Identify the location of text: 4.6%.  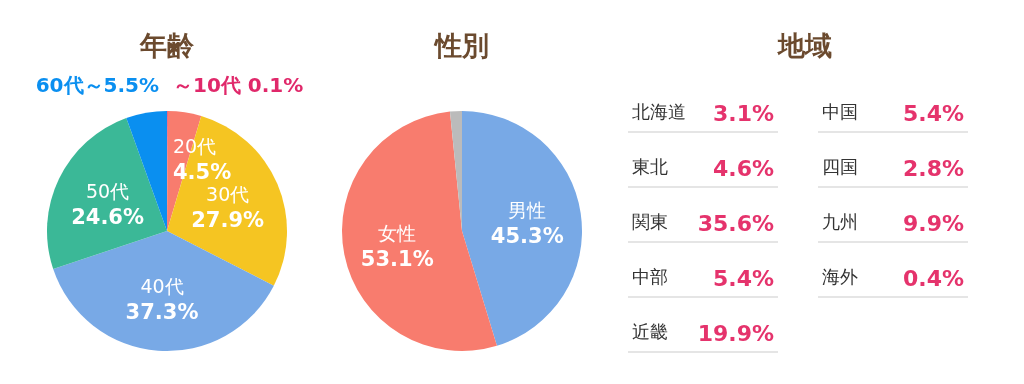
(743, 168).